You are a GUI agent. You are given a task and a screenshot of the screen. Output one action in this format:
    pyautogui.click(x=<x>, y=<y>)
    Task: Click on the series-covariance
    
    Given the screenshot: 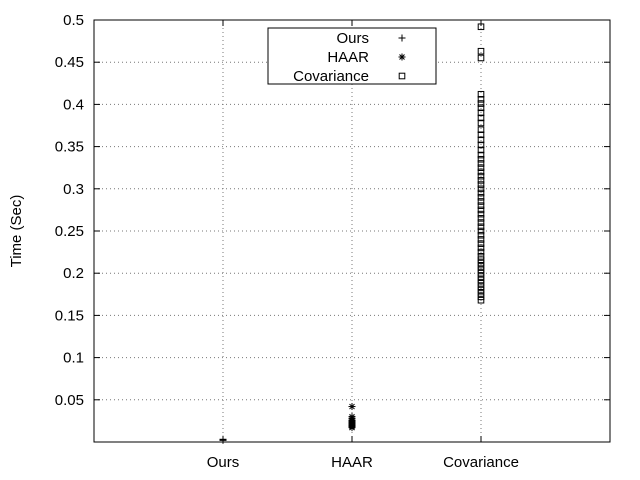 What is the action you would take?
    pyautogui.click(x=481, y=163)
    